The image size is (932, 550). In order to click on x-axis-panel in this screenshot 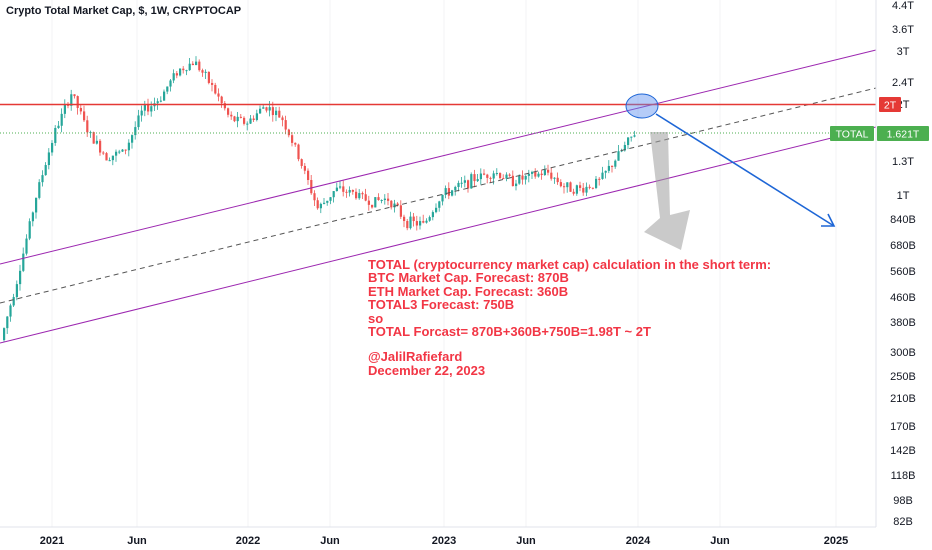, I will do `click(466, 538)`.